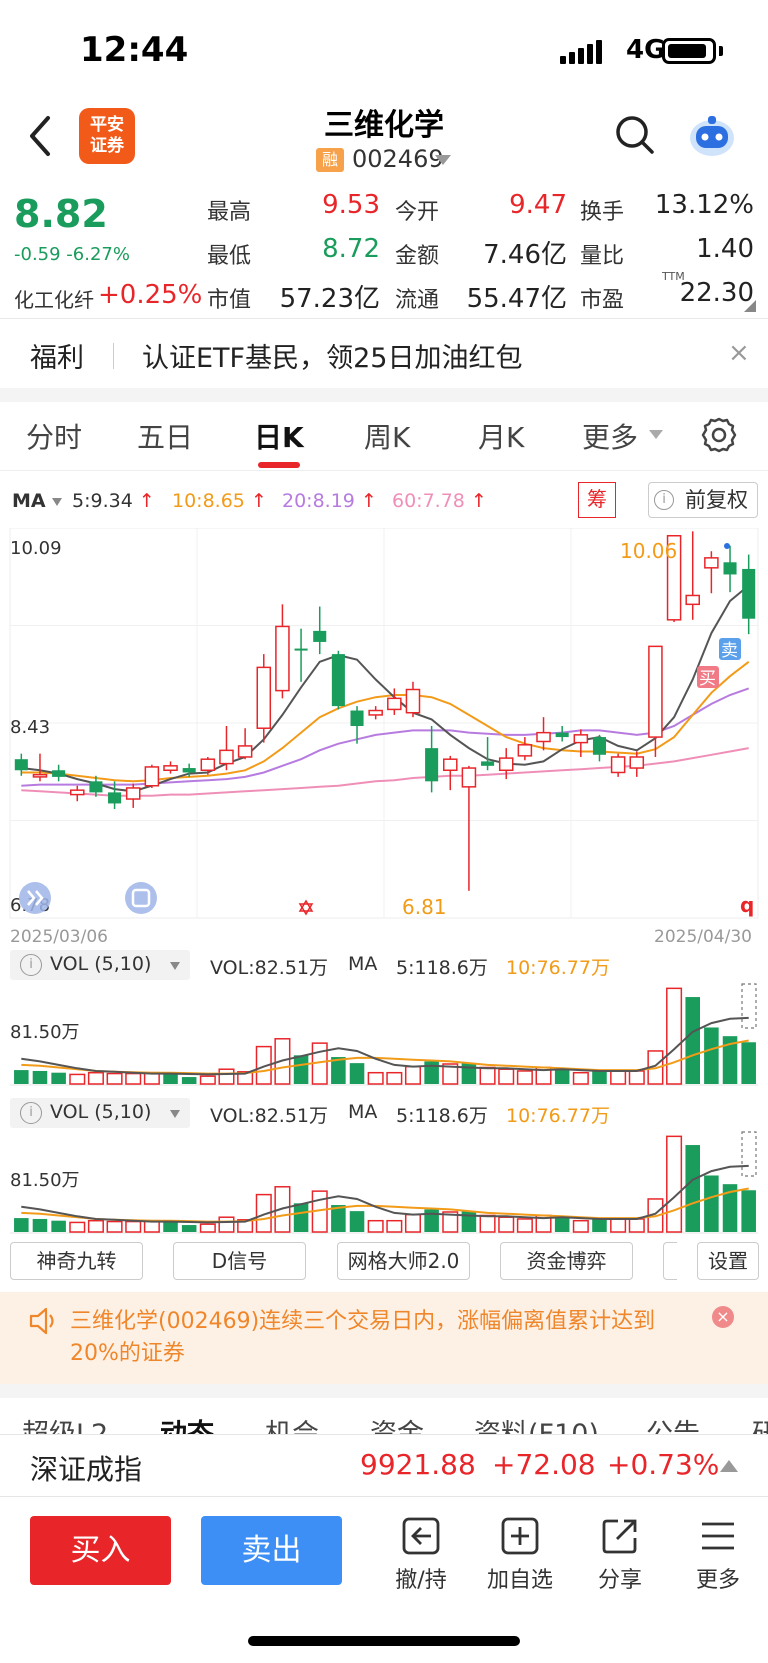 The height and width of the screenshot is (1663, 768). What do you see at coordinates (29, 501) in the screenshot?
I see `ma-legend-title: MA` at bounding box center [29, 501].